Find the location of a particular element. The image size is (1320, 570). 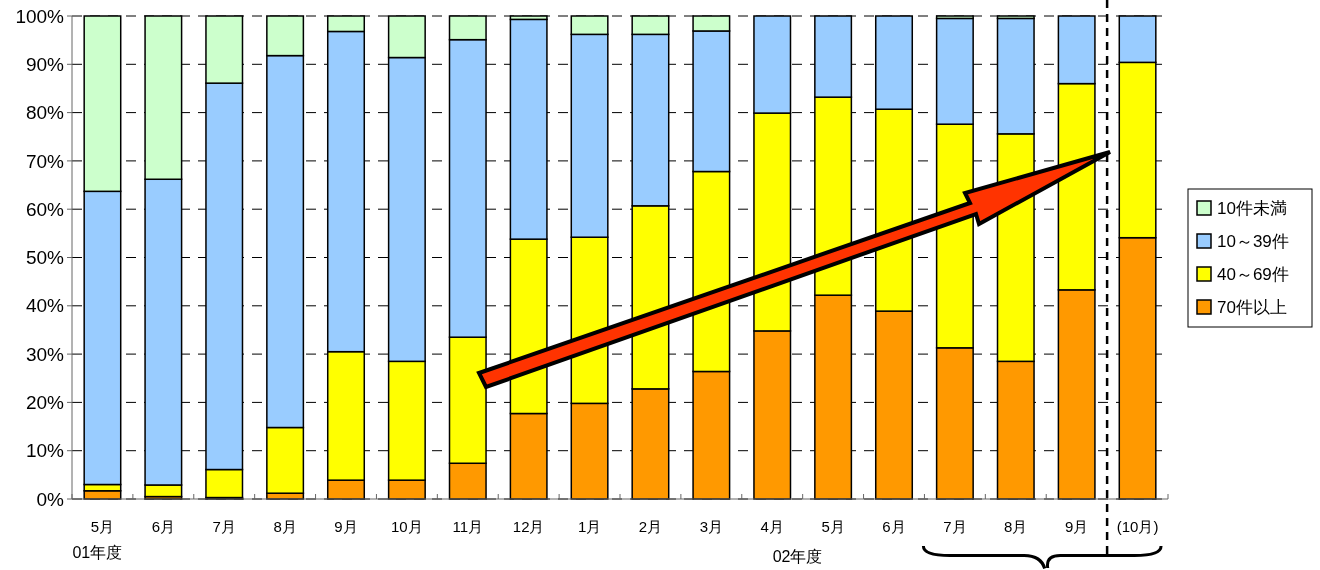

y-tick-label: 90% is located at coordinates (45, 64).